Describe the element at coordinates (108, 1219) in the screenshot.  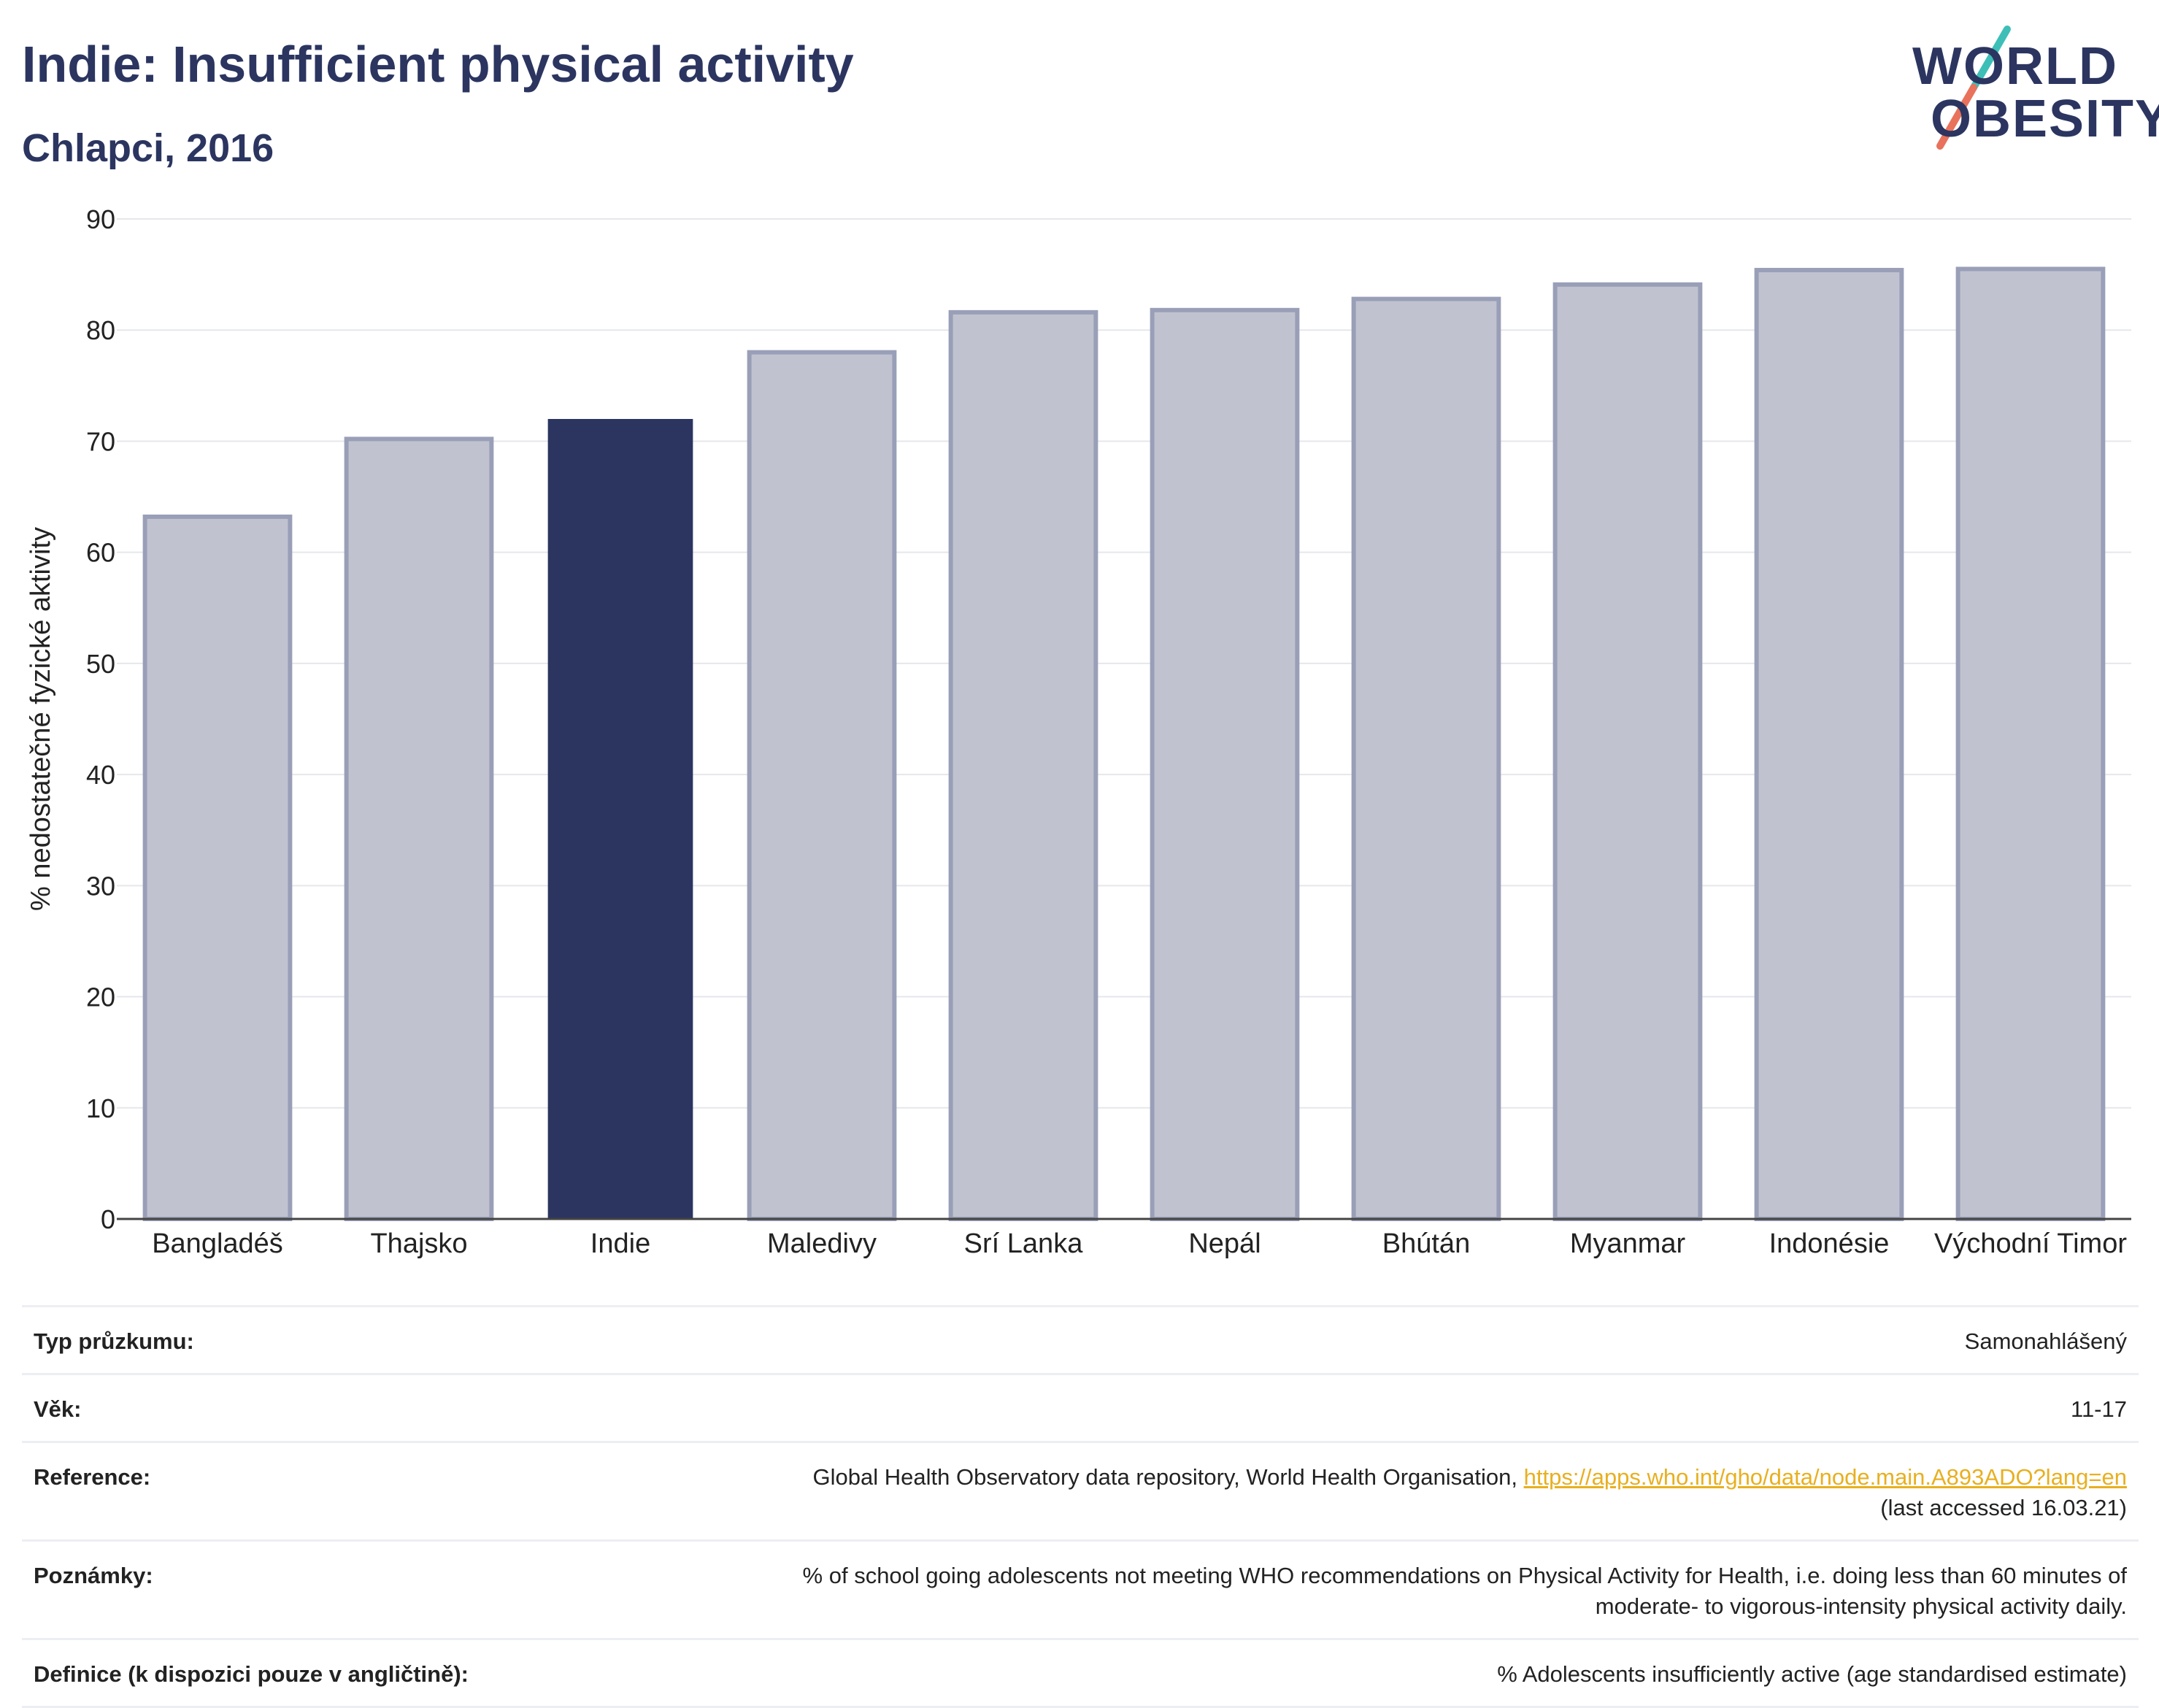
I see `y-tick-label: 0` at that location.